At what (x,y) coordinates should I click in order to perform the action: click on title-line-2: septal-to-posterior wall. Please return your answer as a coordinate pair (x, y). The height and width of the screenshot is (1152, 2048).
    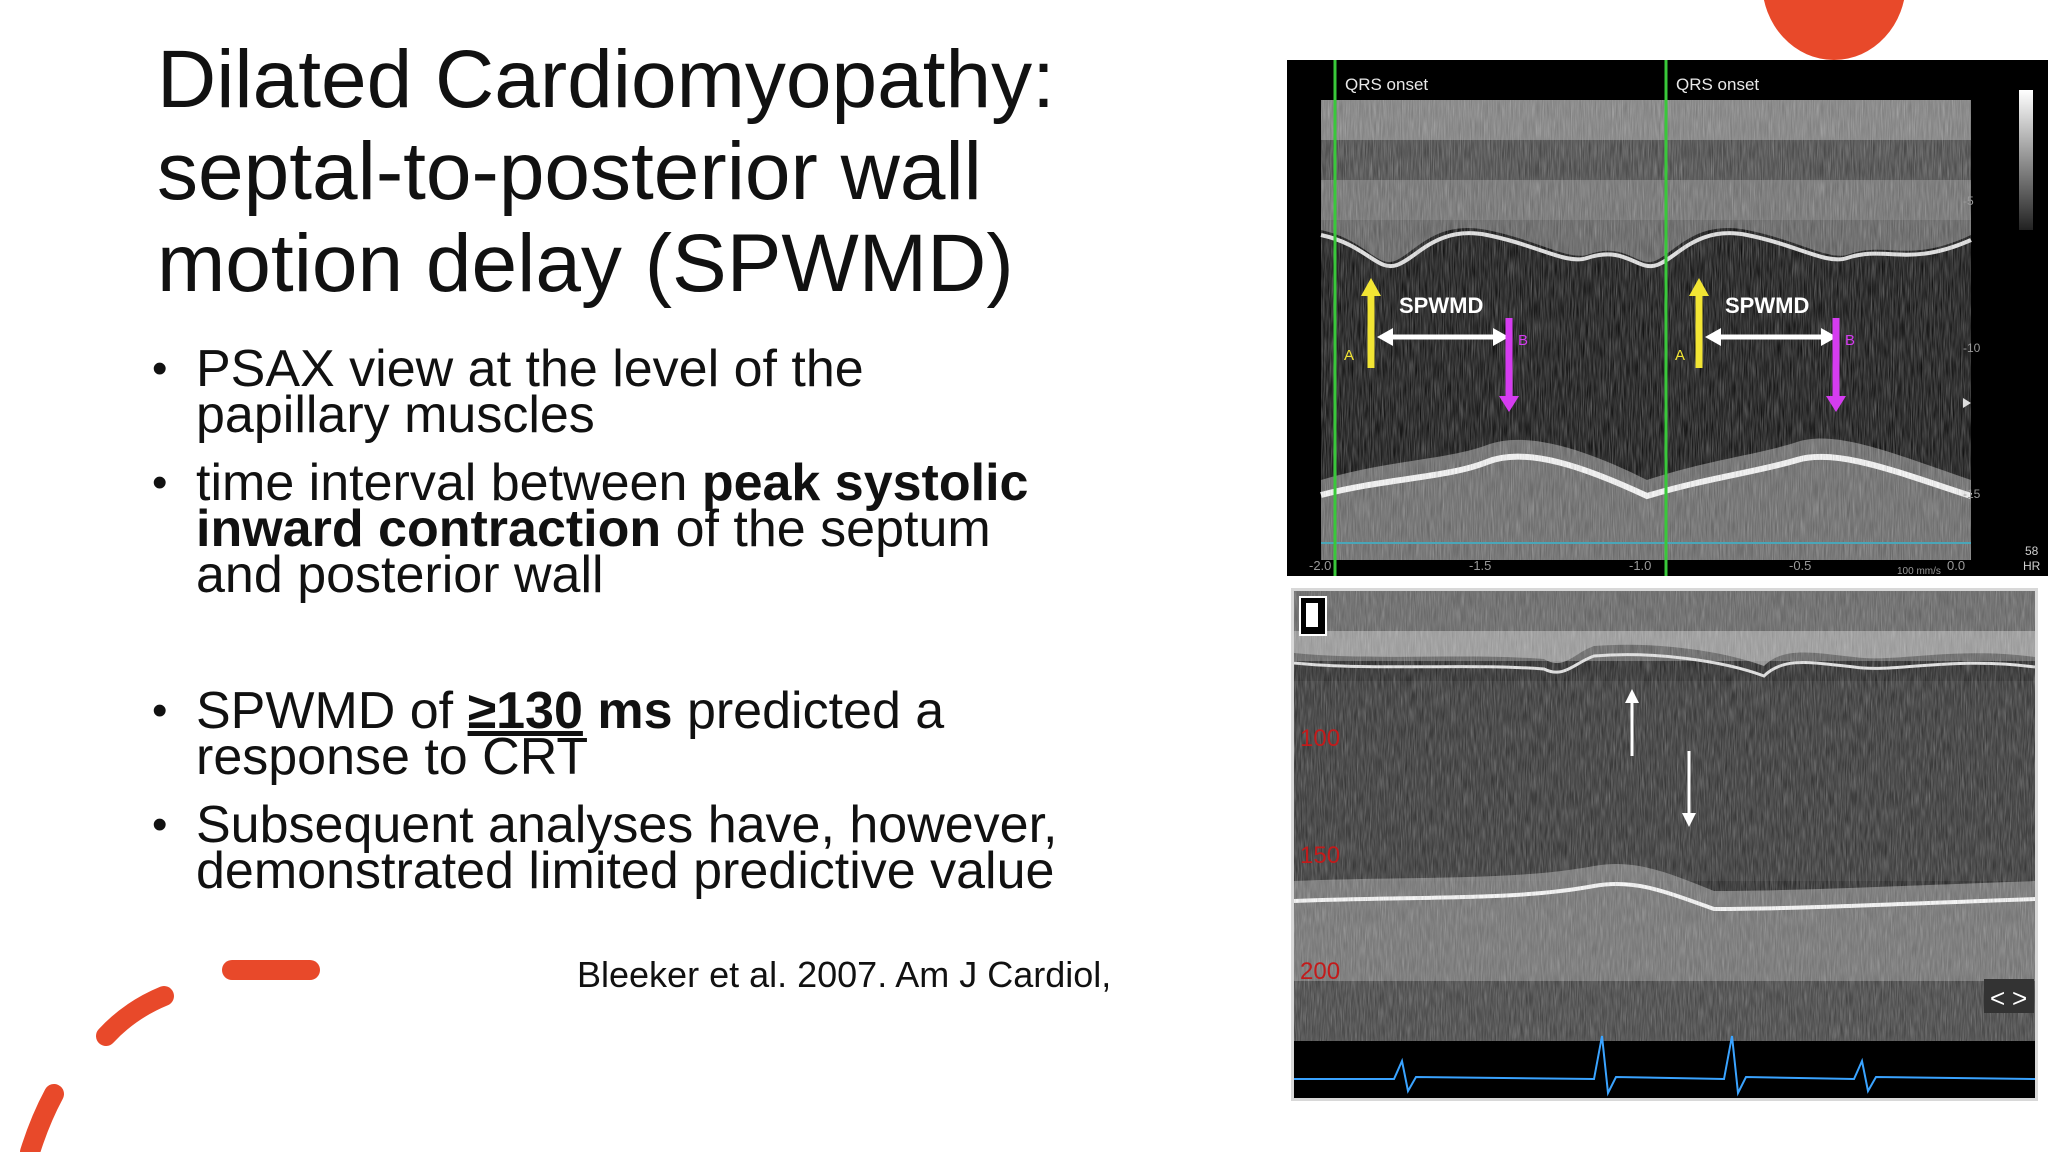
    Looking at the image, I should click on (569, 171).